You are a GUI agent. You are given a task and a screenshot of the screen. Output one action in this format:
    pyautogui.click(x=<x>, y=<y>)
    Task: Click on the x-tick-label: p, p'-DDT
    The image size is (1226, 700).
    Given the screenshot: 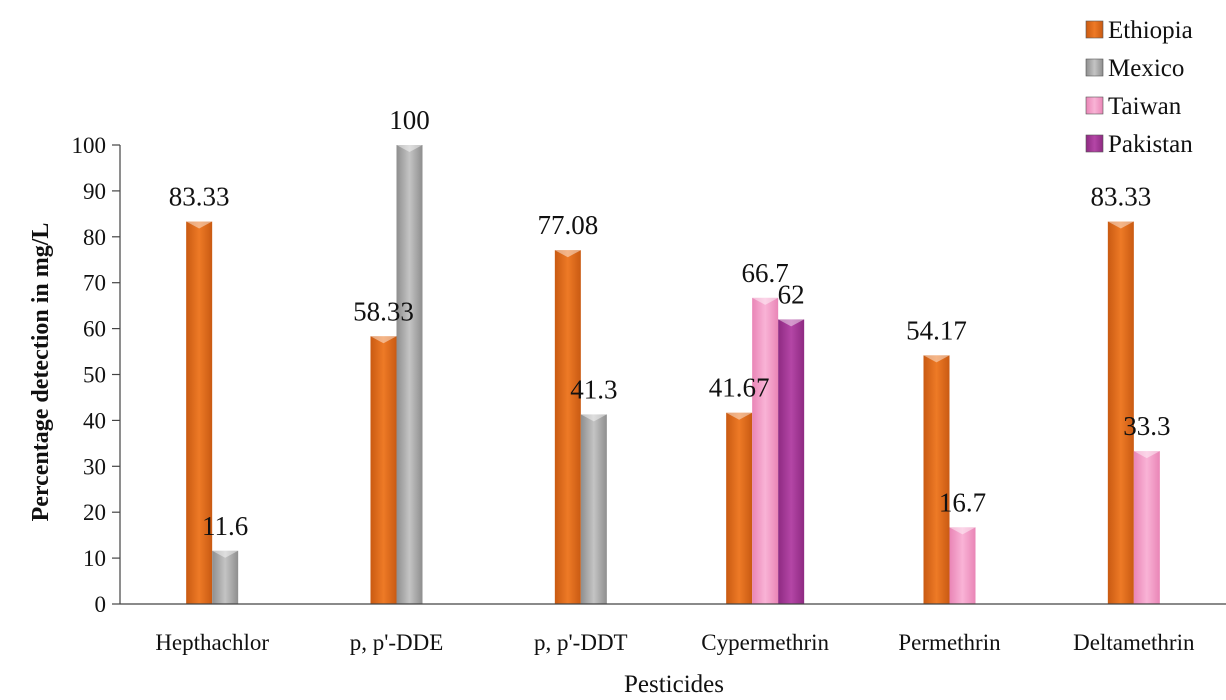 What is the action you would take?
    pyautogui.click(x=581, y=642)
    